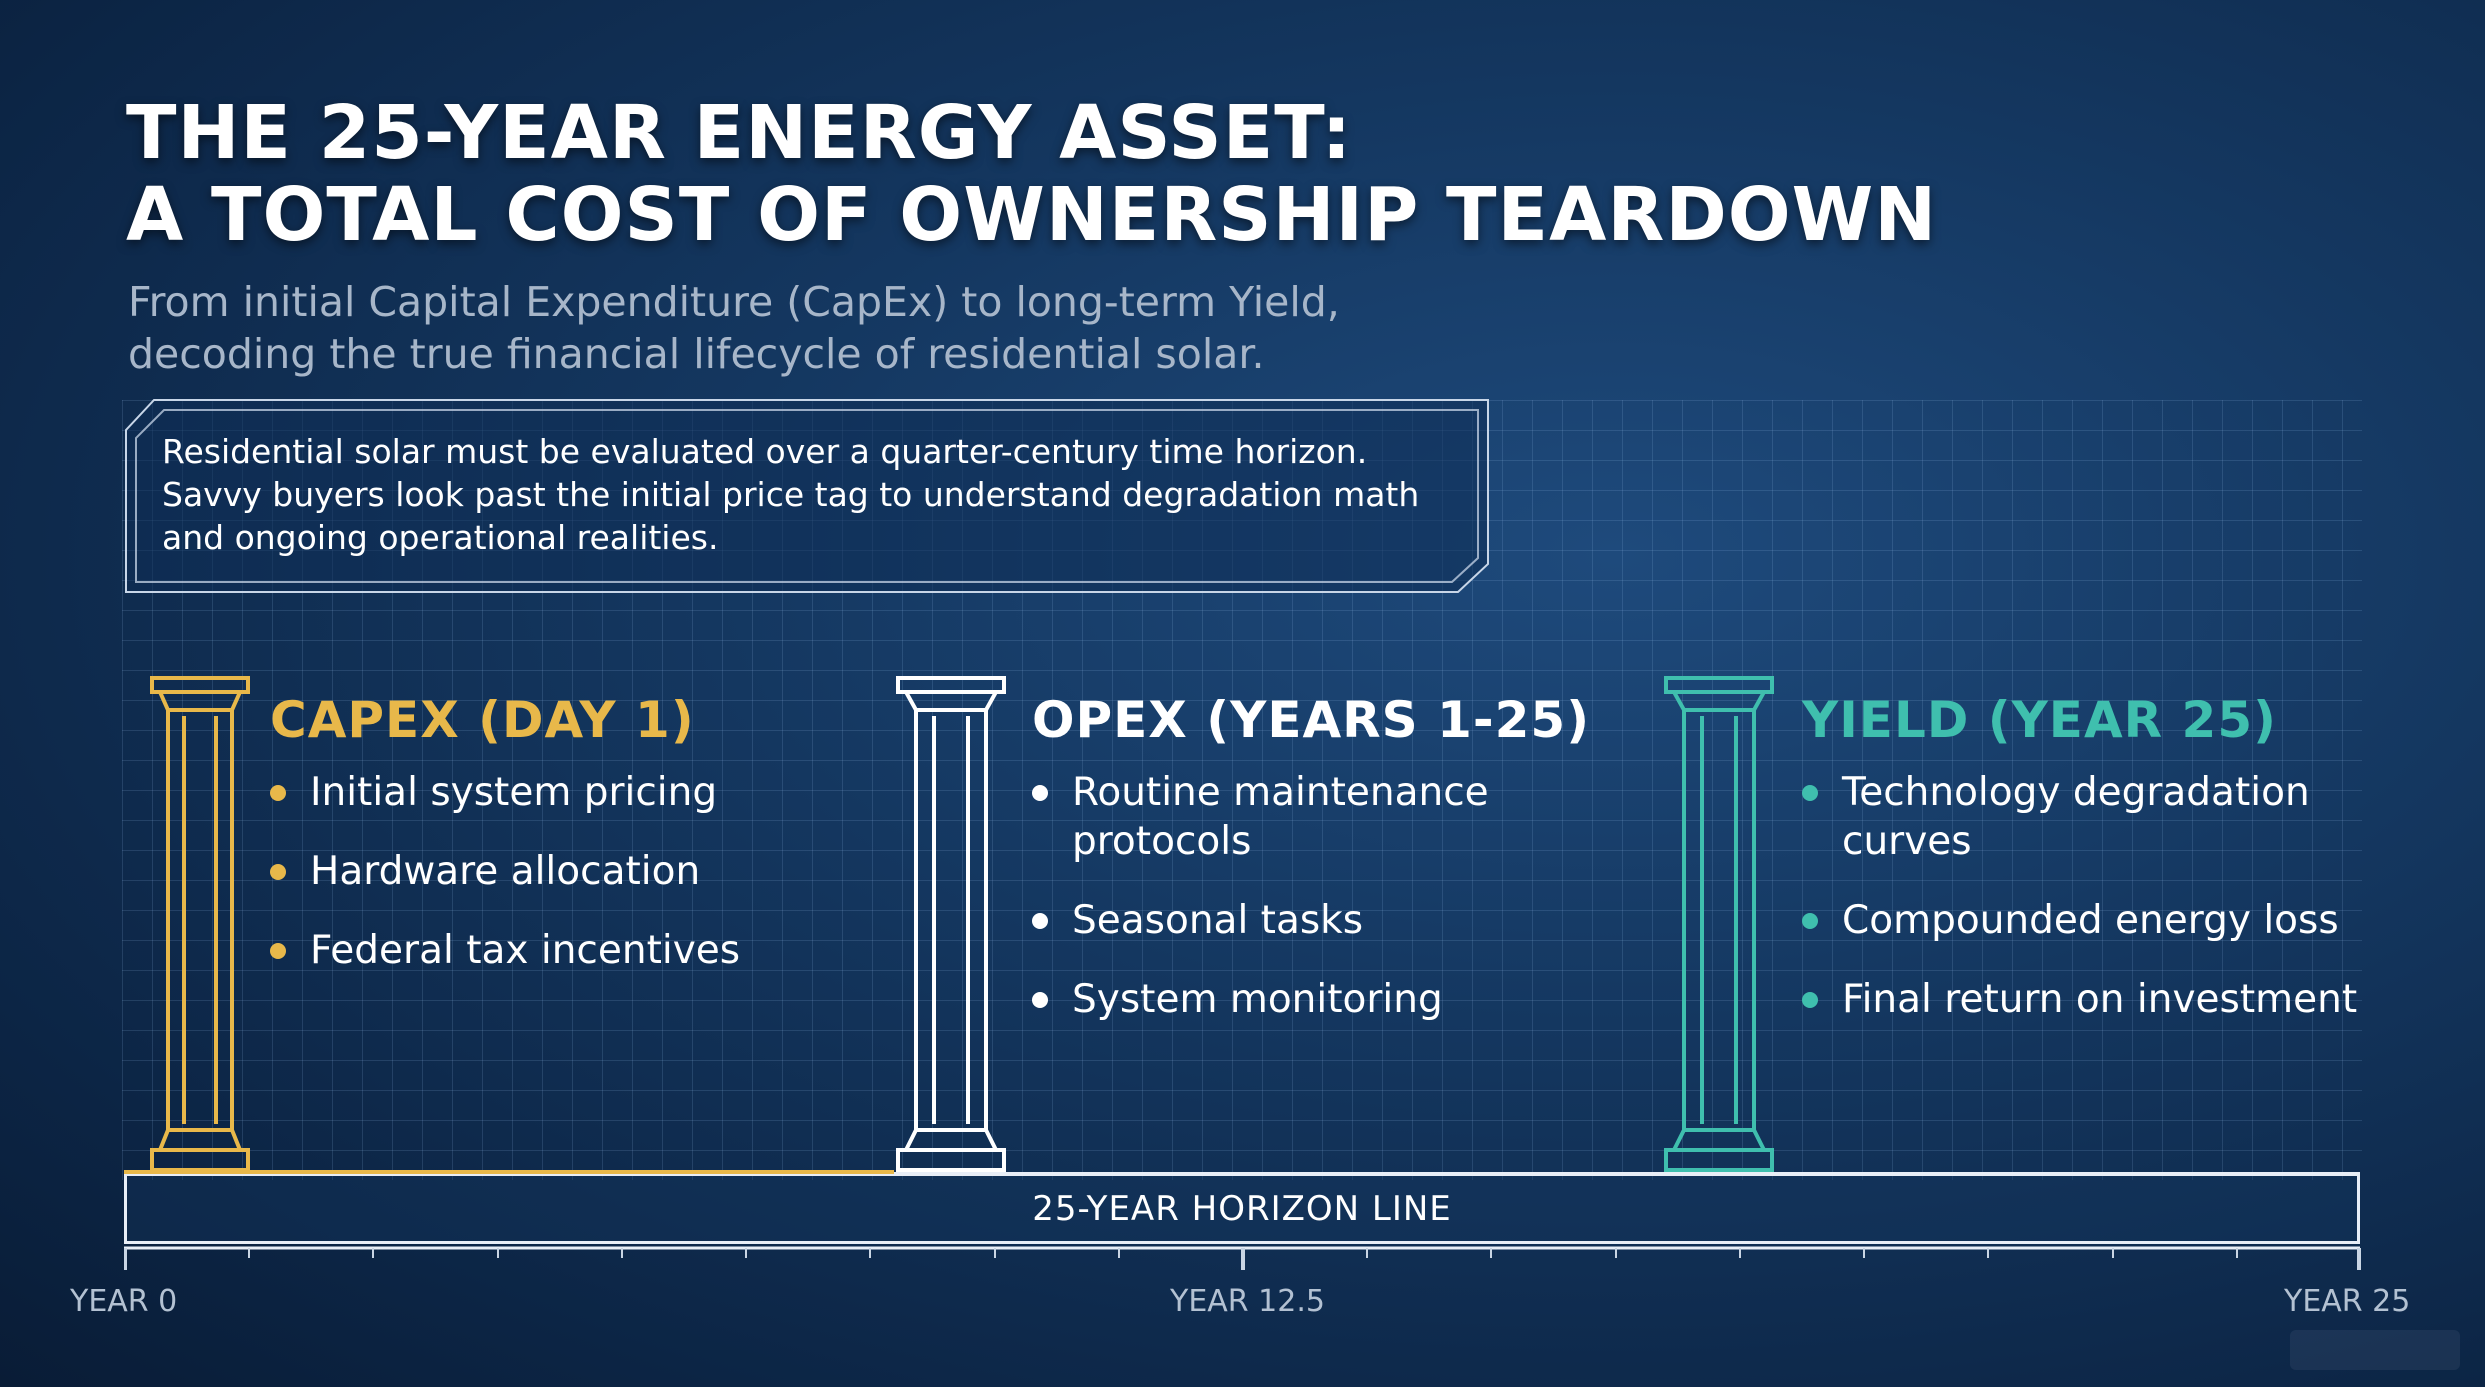 This screenshot has width=2485, height=1387. I want to click on title-line-1: THE 25-YEAR ENERGY ASSET:, so click(739, 133).